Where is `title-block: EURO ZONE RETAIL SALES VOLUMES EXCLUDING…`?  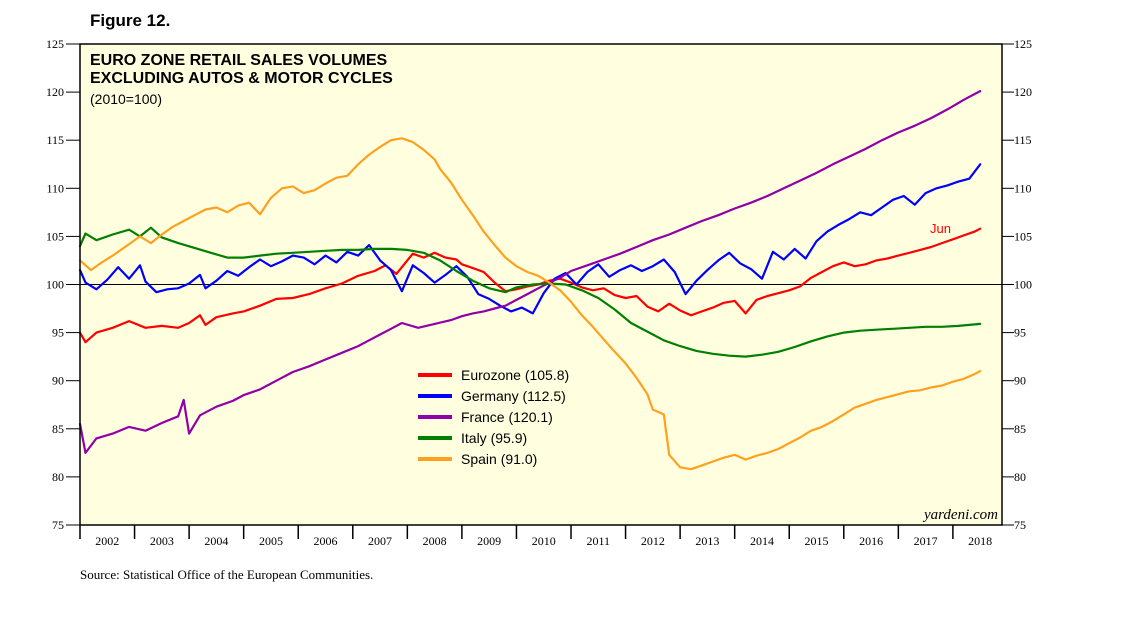 title-block: EURO ZONE RETAIL SALES VOLUMES EXCLUDING… is located at coordinates (241, 79).